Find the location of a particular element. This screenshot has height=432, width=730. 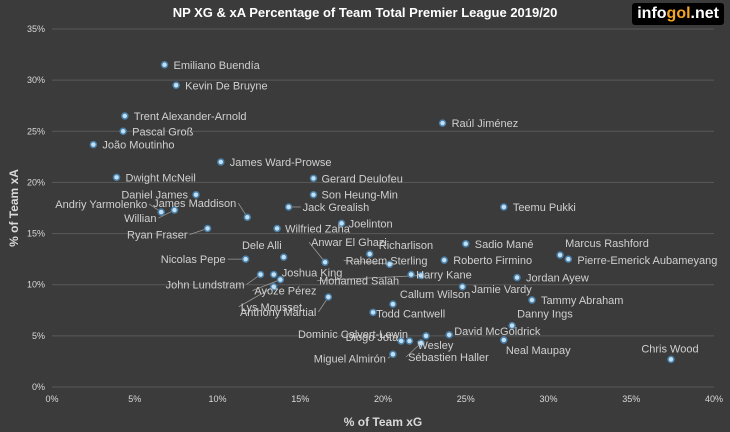

point-label: James Maddison is located at coordinates (194, 204).